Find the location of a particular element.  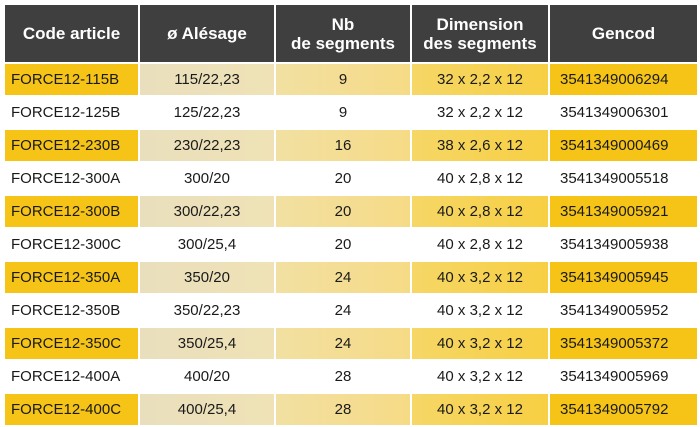

cell-gencod: 3541349005945 is located at coordinates (623, 277).